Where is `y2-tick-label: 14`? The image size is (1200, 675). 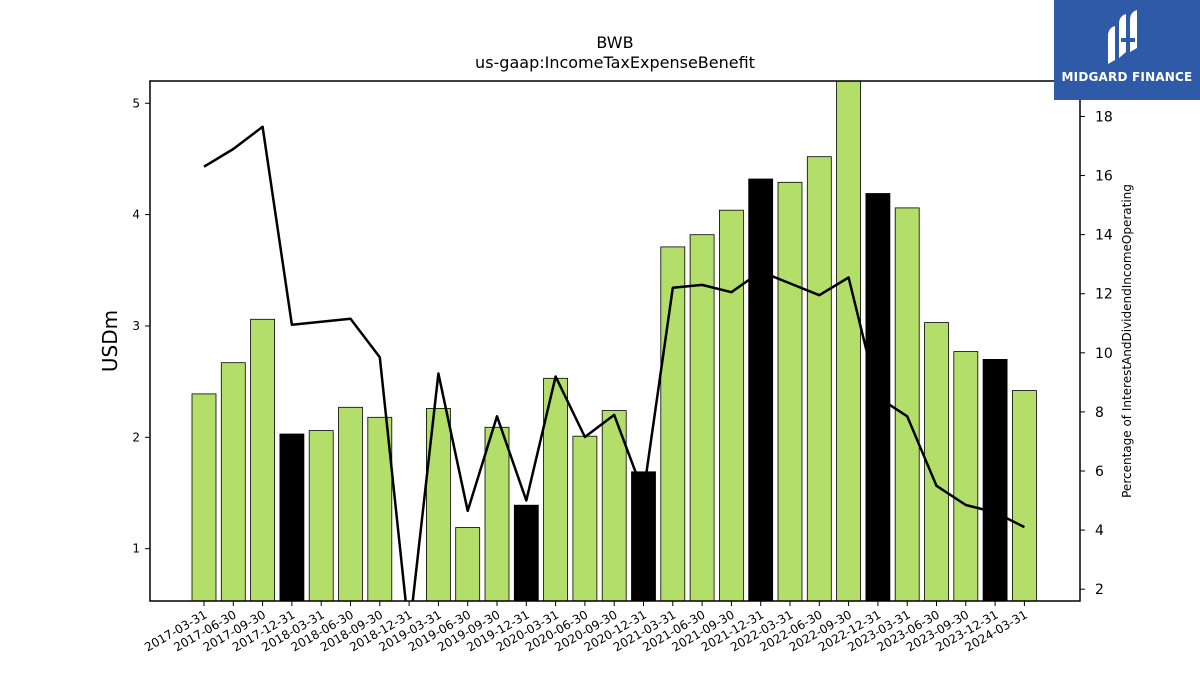 y2-tick-label: 14 is located at coordinates (1104, 236).